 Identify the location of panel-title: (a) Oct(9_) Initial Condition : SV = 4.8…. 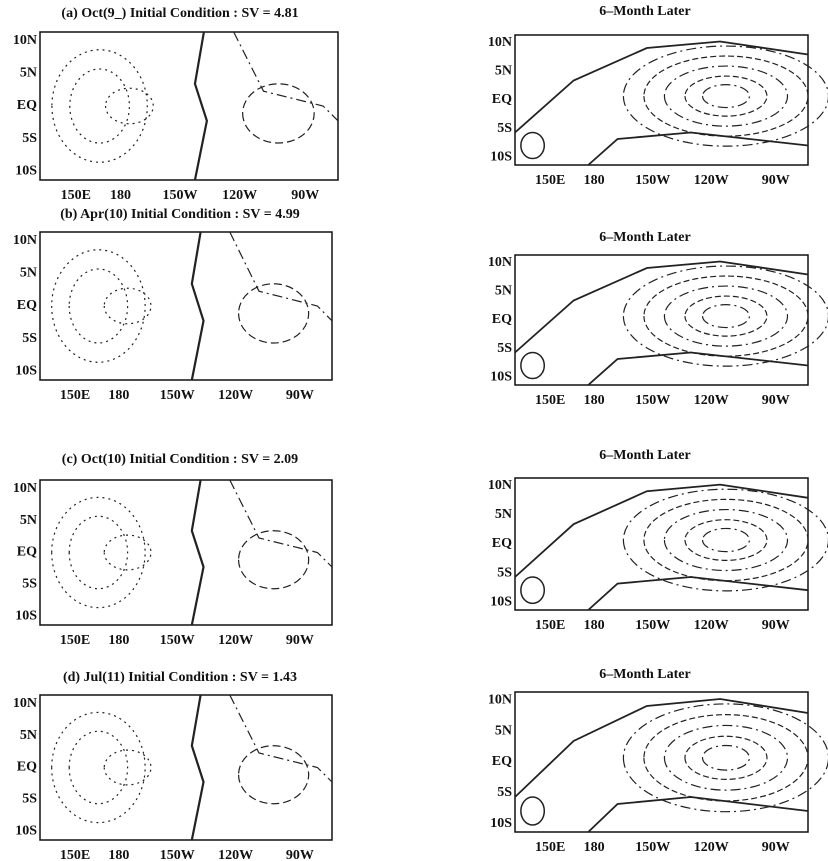
(179, 13).